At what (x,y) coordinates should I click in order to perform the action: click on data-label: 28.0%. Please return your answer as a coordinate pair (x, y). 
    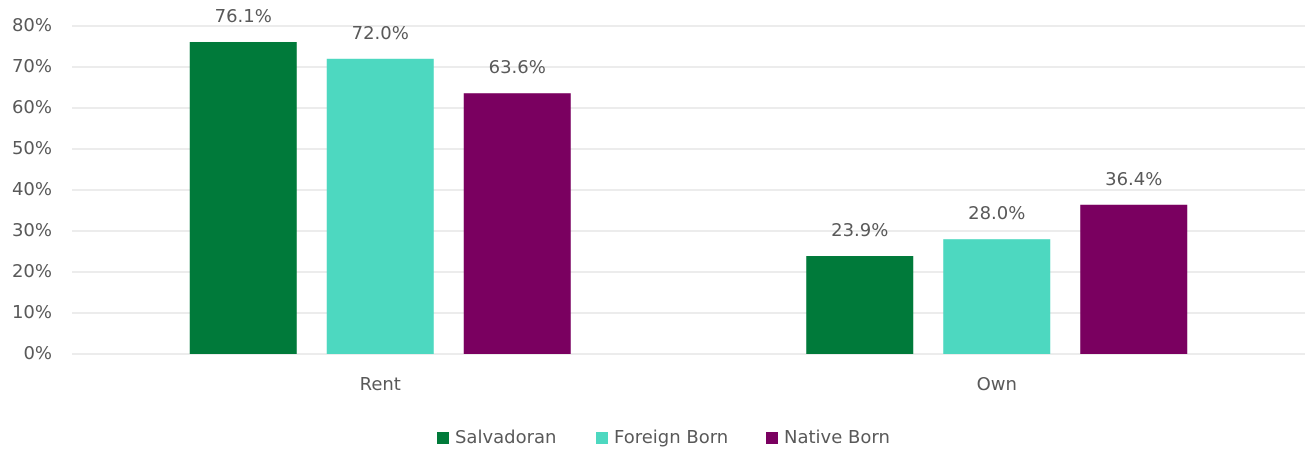
    Looking at the image, I should click on (996, 213).